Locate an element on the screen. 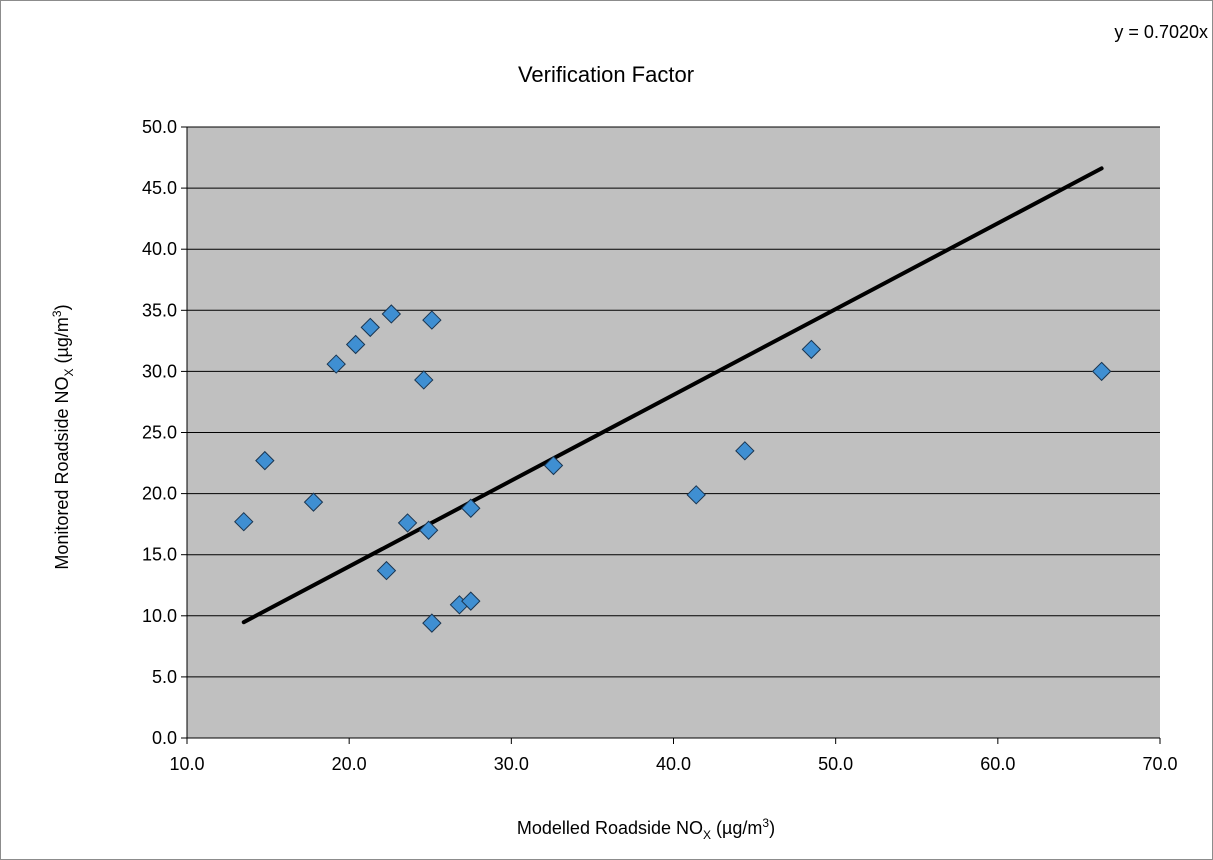  y-axis-label: Monitored Roadside NOX (µg/m3) is located at coordinates (63, 436).